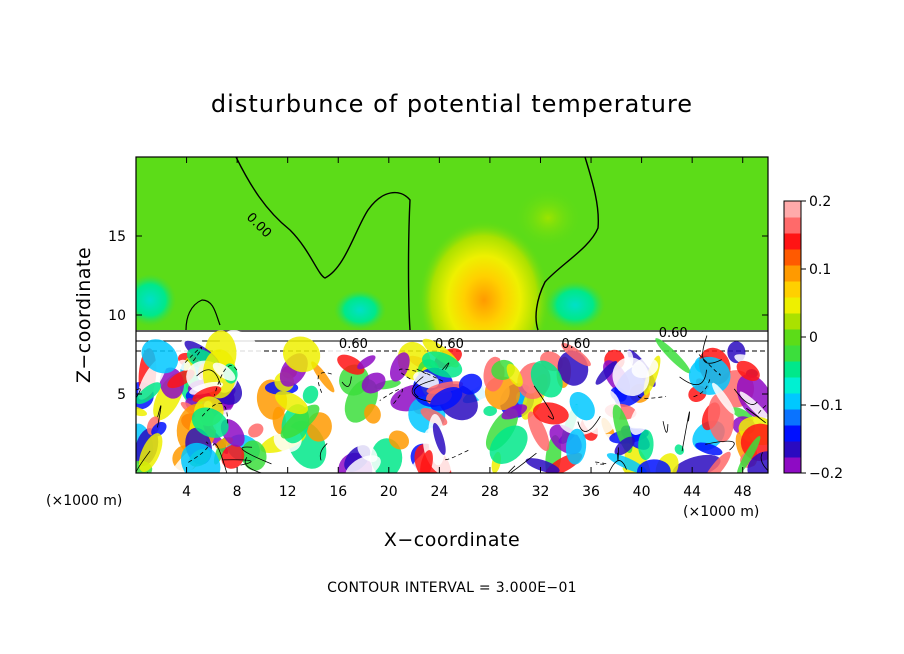  What do you see at coordinates (826, 406) in the screenshot?
I see `colorbar-tick-label: −0.1` at bounding box center [826, 406].